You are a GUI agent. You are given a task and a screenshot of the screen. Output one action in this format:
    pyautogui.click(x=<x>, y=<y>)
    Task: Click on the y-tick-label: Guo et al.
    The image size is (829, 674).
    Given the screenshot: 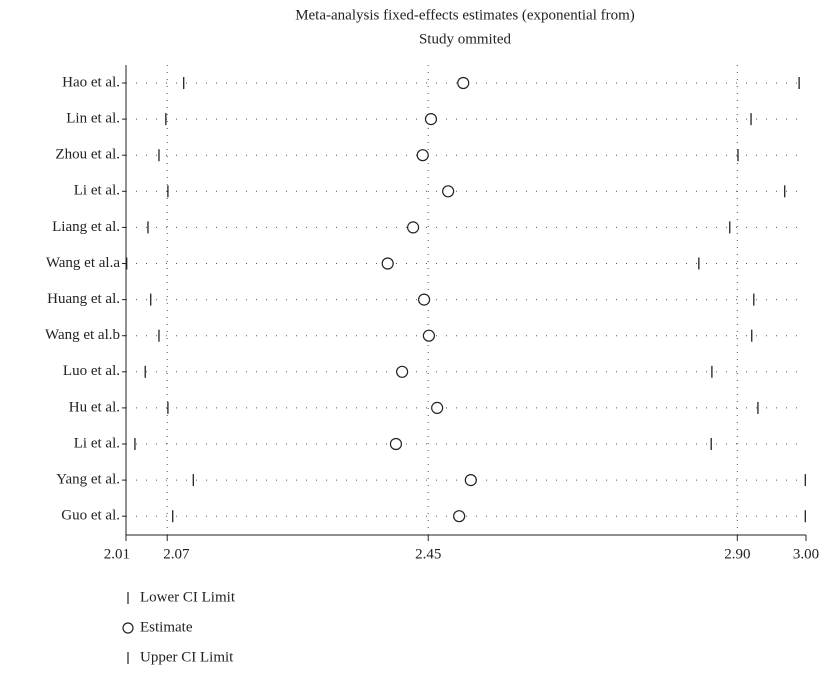 What is the action you would take?
    pyautogui.click(x=90, y=516)
    